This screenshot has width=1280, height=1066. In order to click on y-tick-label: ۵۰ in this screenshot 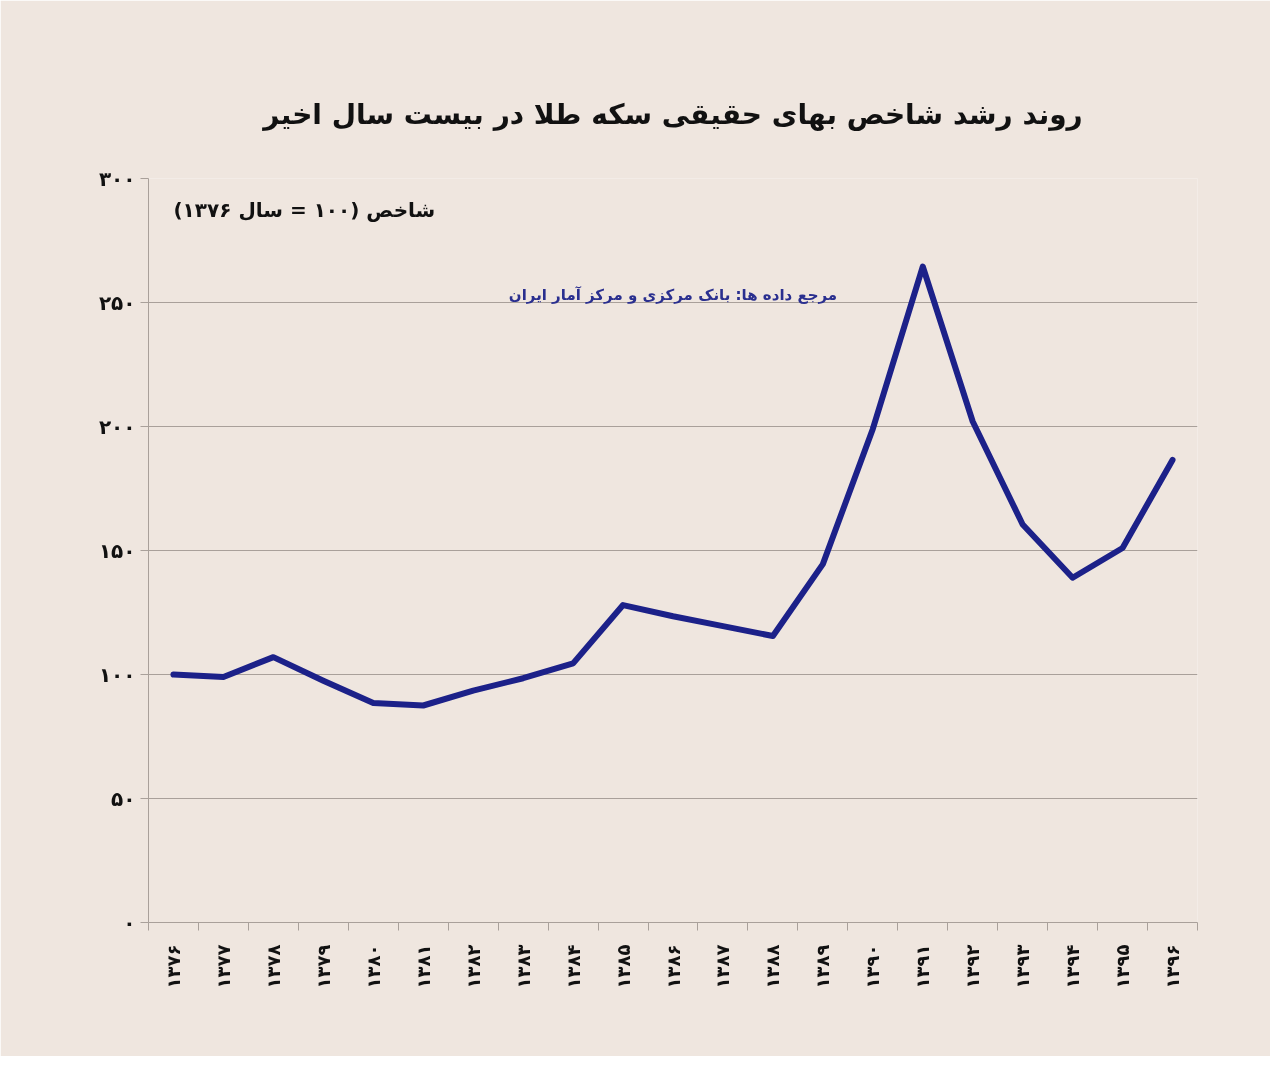, I will do `click(123, 798)`.